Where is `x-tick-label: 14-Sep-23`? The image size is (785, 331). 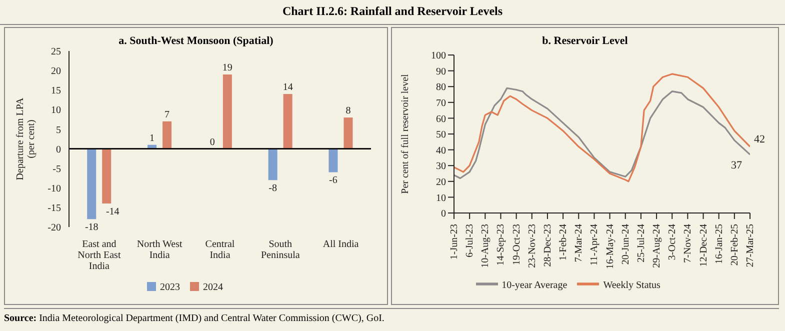 x-tick-label: 14-Sep-23 is located at coordinates (501, 245).